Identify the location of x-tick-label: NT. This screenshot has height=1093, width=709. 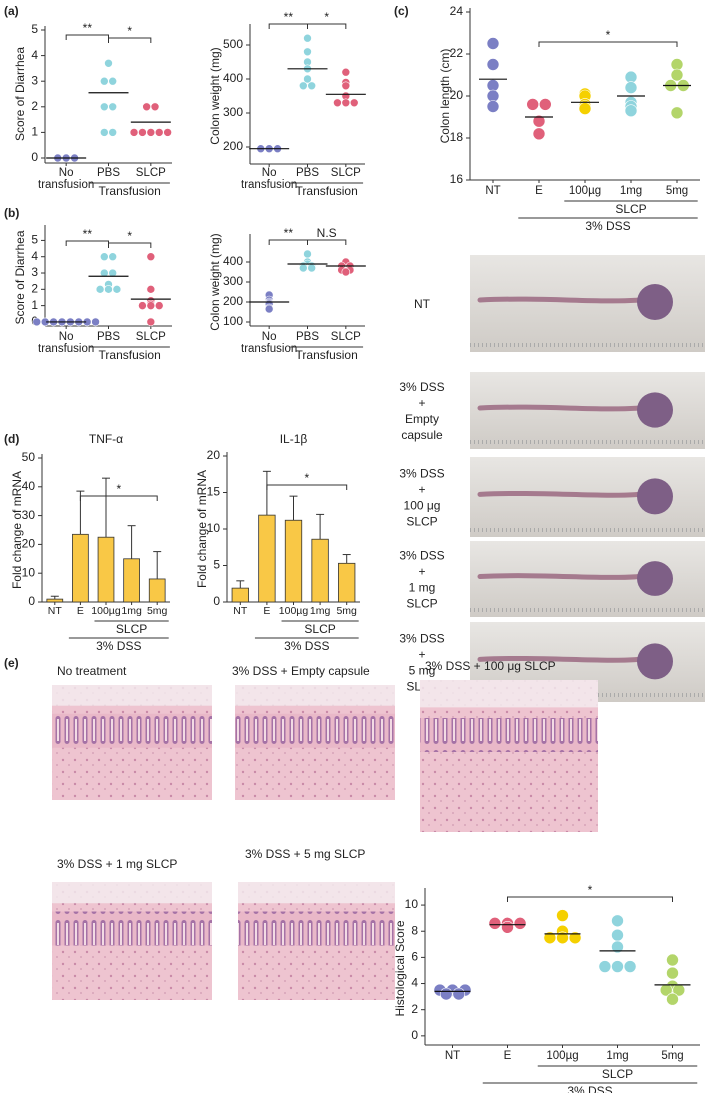
(54, 611).